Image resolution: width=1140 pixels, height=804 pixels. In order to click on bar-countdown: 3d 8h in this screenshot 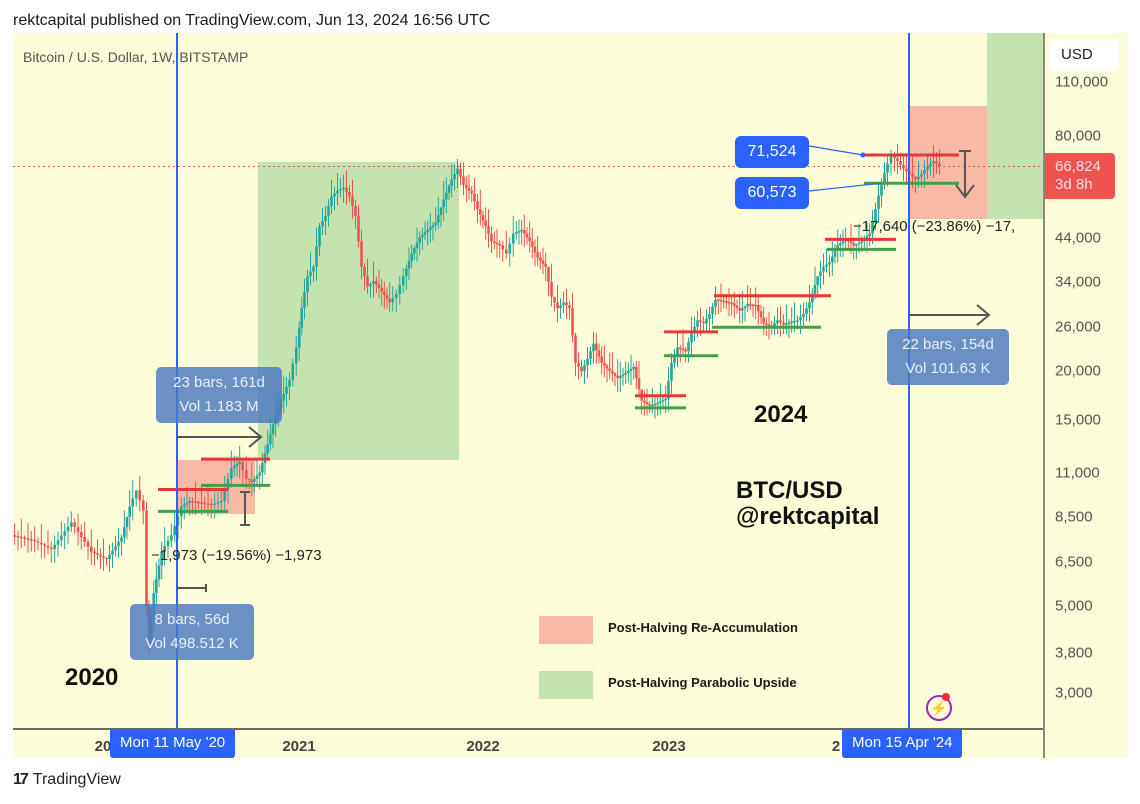, I will do `click(1074, 184)`.